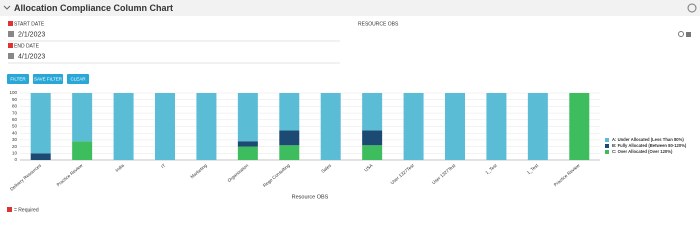  Describe the element at coordinates (350, 8) in the screenshot. I see `header-bar` at that location.